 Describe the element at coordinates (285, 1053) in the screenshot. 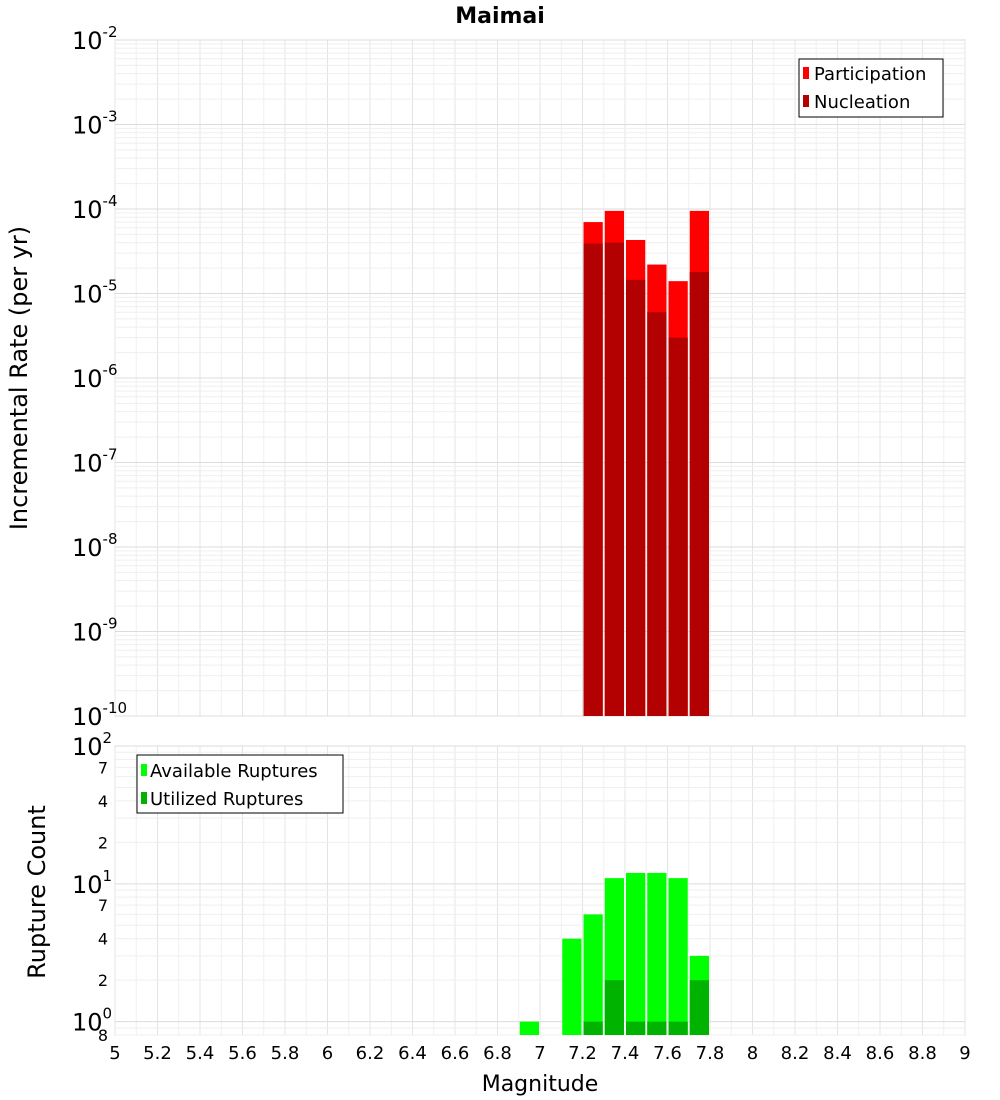

I see `x-tick-label: 5.8` at that location.